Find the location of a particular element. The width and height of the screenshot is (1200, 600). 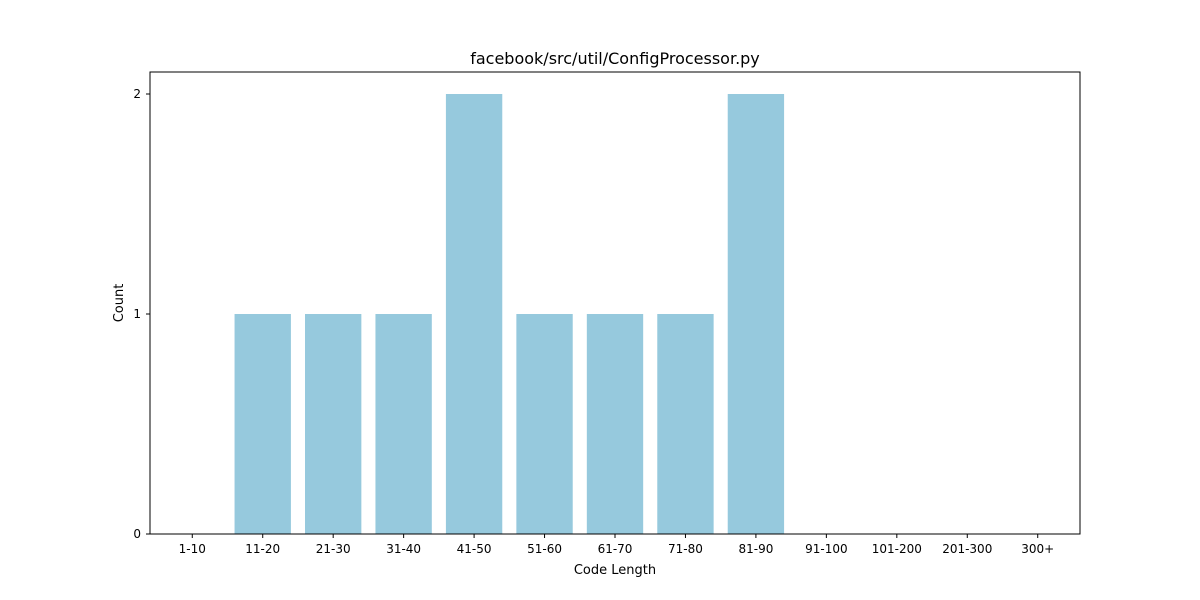

y-tick-label: 1 is located at coordinates (137, 314).